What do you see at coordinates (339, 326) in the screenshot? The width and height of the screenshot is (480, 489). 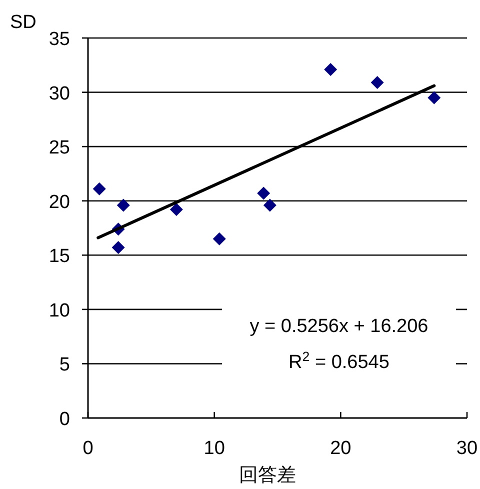 I see `annotation: y = 0.5256x + 16.206` at bounding box center [339, 326].